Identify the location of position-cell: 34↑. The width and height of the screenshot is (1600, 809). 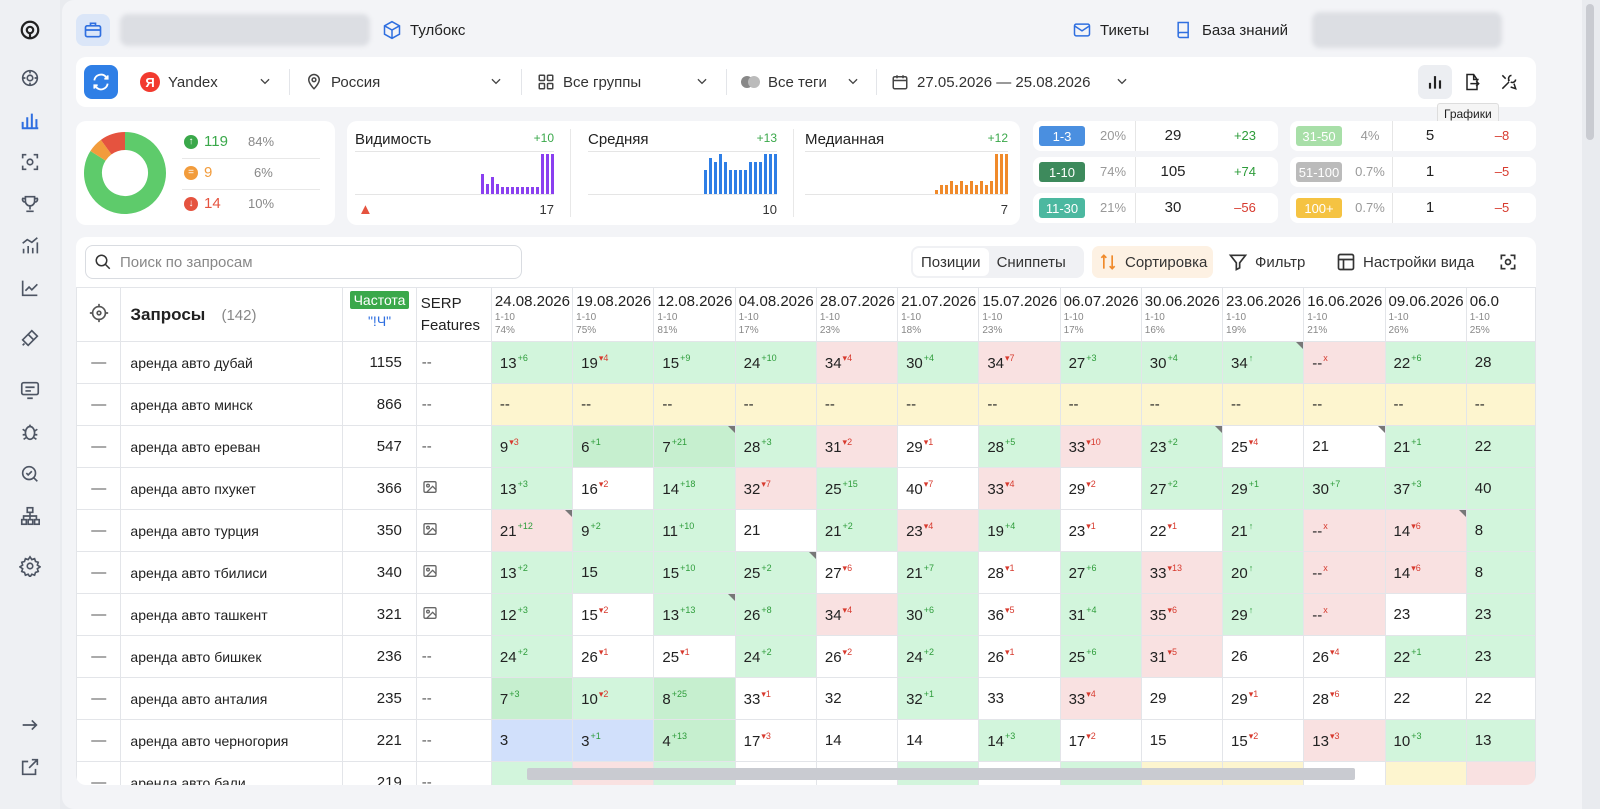
(1263, 362).